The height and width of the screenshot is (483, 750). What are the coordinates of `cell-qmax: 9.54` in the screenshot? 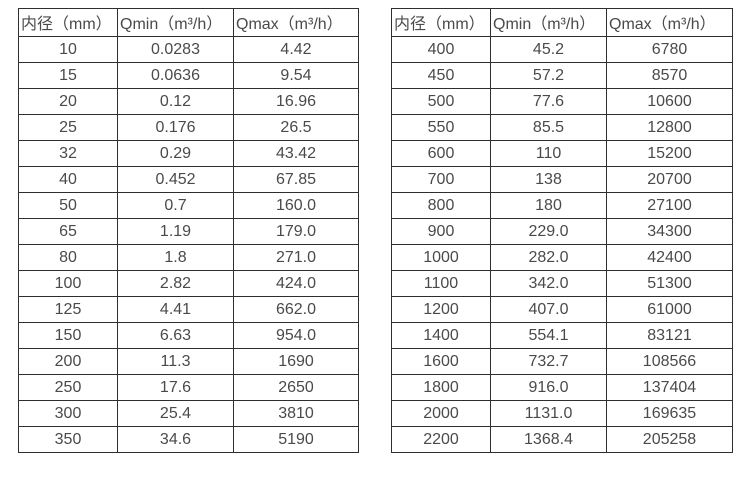 It's located at (296, 75).